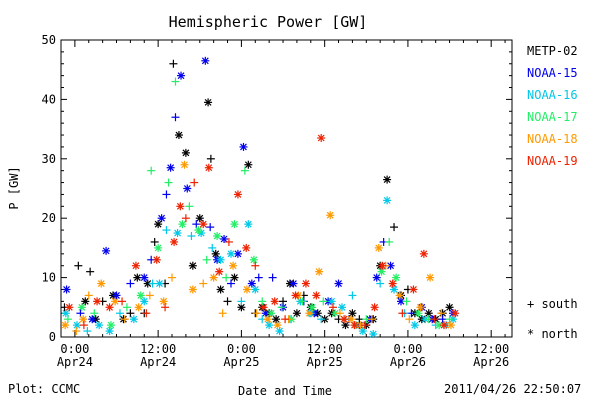 This screenshot has width=600, height=400. What do you see at coordinates (49, 278) in the screenshot?
I see `y-tick-label: 10` at bounding box center [49, 278].